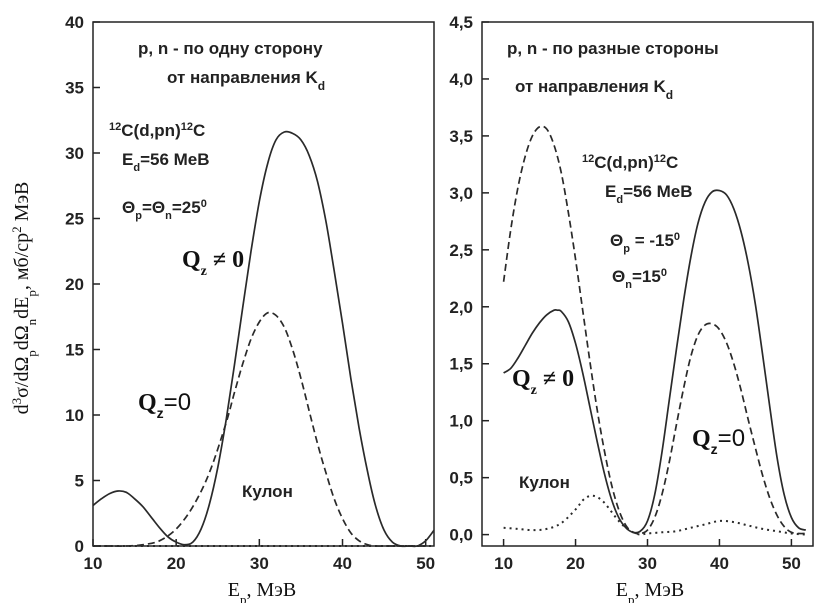 This screenshot has height=603, width=817. I want to click on right-x-tick-label: 20, so click(575, 563).